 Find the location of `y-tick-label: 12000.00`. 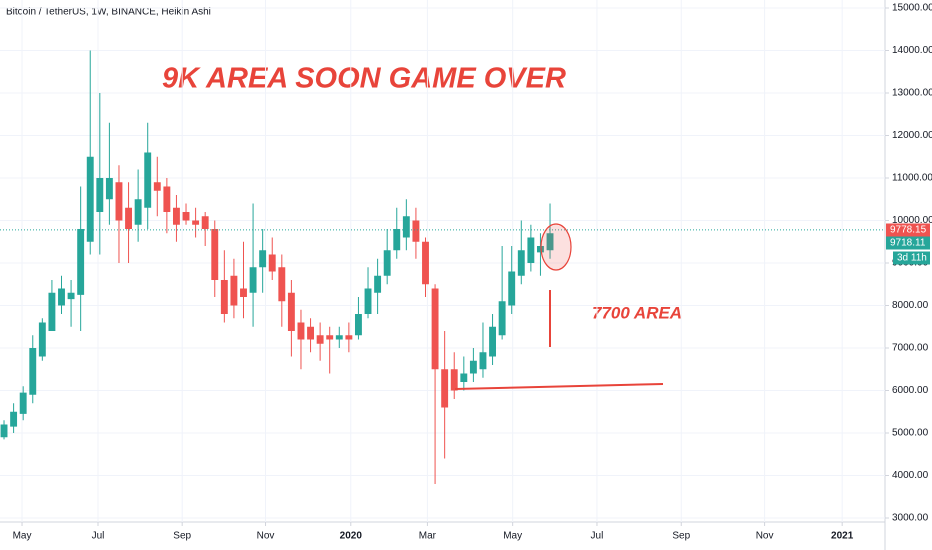

y-tick-label: 12000.00 is located at coordinates (912, 135).